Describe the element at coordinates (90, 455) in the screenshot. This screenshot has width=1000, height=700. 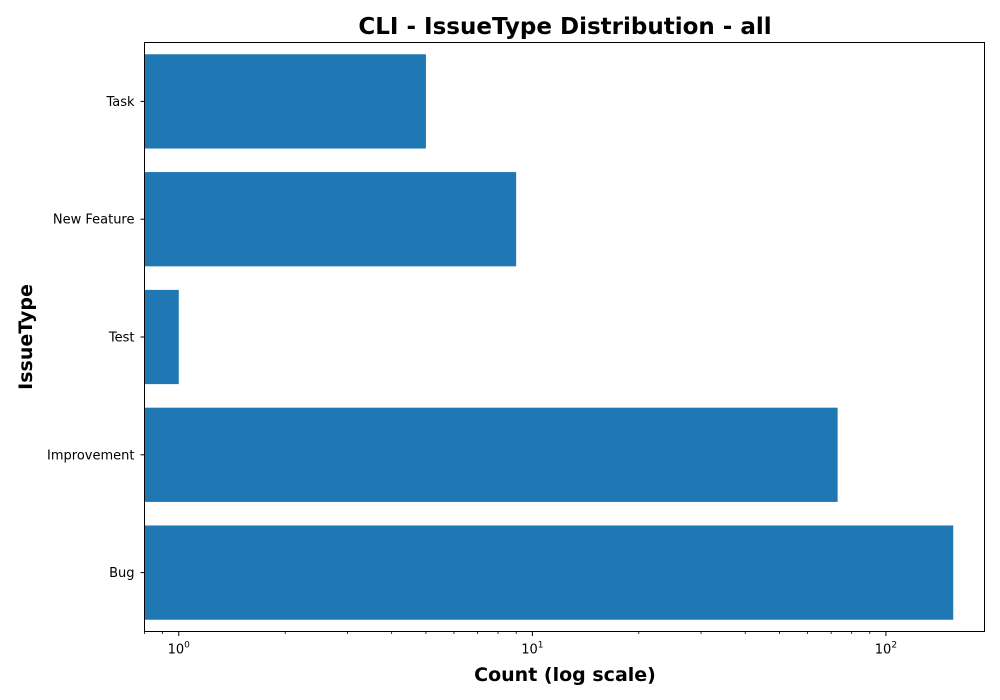
I see `y-tick-label-improvement: Improvement` at that location.